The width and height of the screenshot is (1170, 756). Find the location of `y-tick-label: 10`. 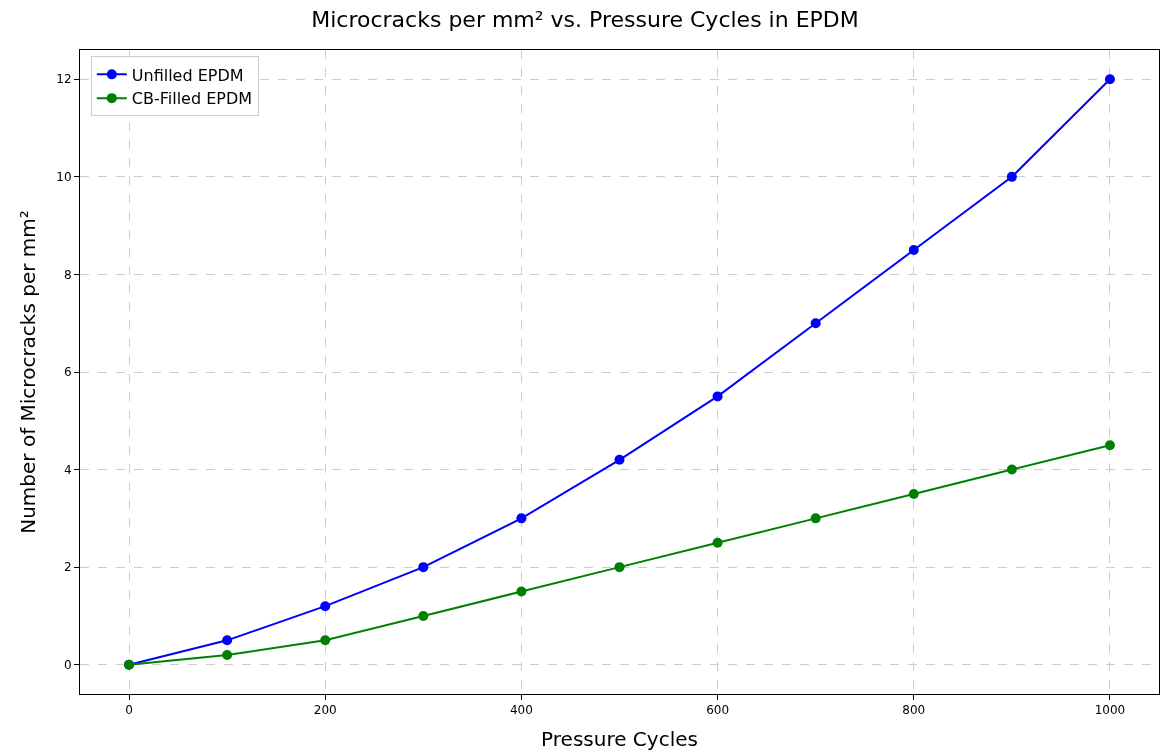

y-tick-label: 10 is located at coordinates (64, 177).